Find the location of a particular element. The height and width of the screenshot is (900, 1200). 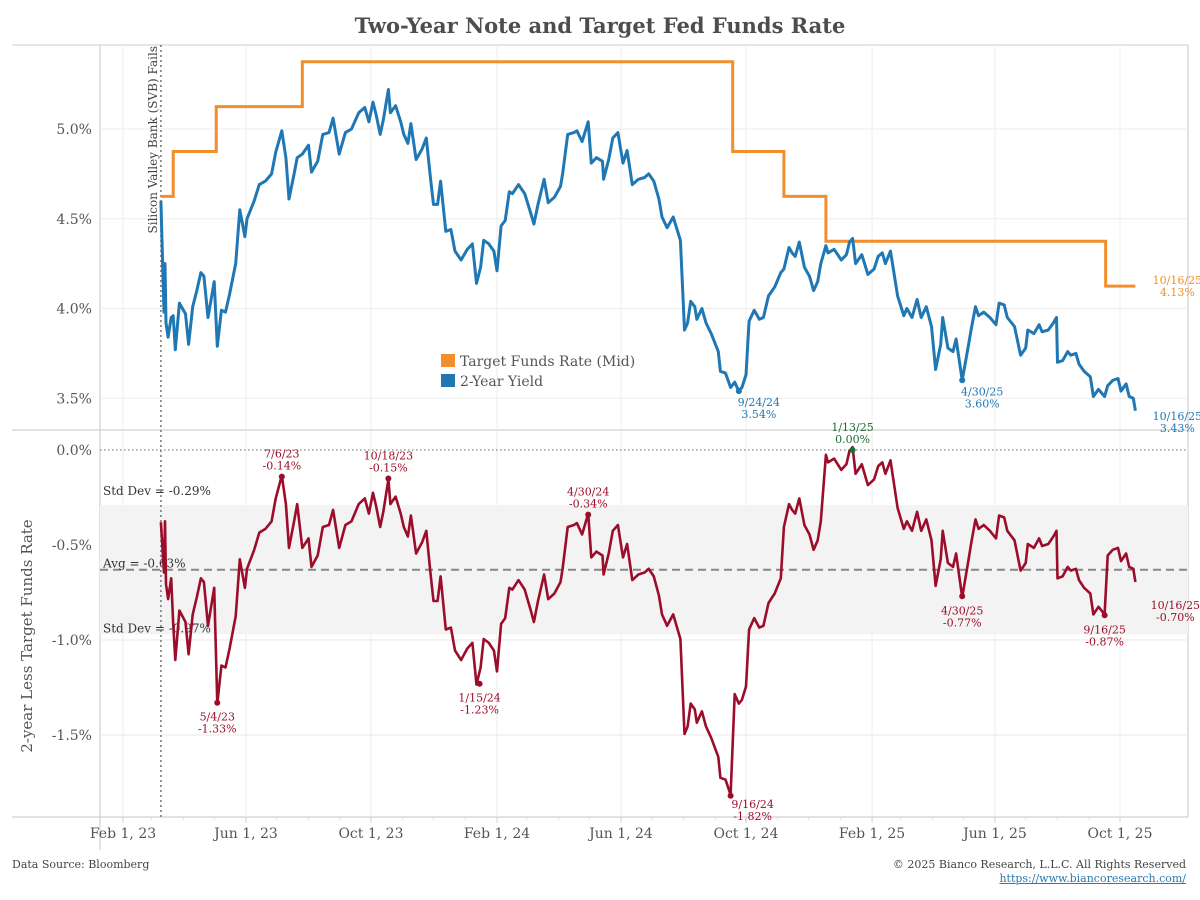

annotation-date: 5/4/23 is located at coordinates (217, 717).